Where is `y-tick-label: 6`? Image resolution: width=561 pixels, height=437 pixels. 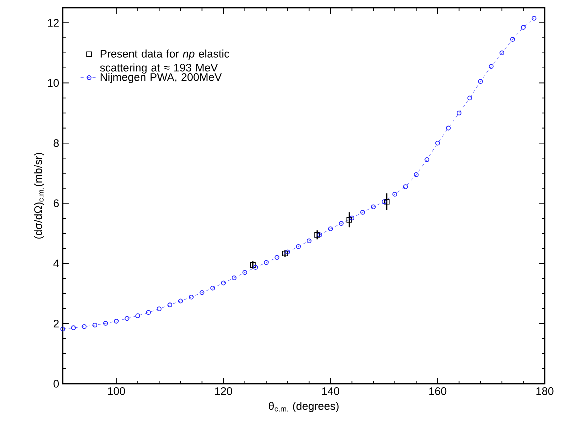 y-tick-label: 6 is located at coordinates (56, 204).